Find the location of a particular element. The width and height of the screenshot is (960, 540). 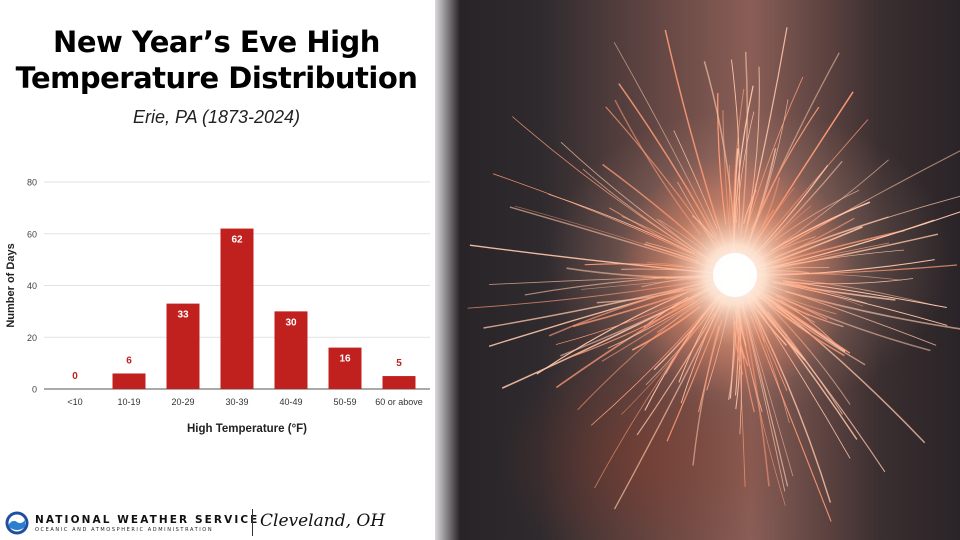

data-label: 16 is located at coordinates (345, 359).